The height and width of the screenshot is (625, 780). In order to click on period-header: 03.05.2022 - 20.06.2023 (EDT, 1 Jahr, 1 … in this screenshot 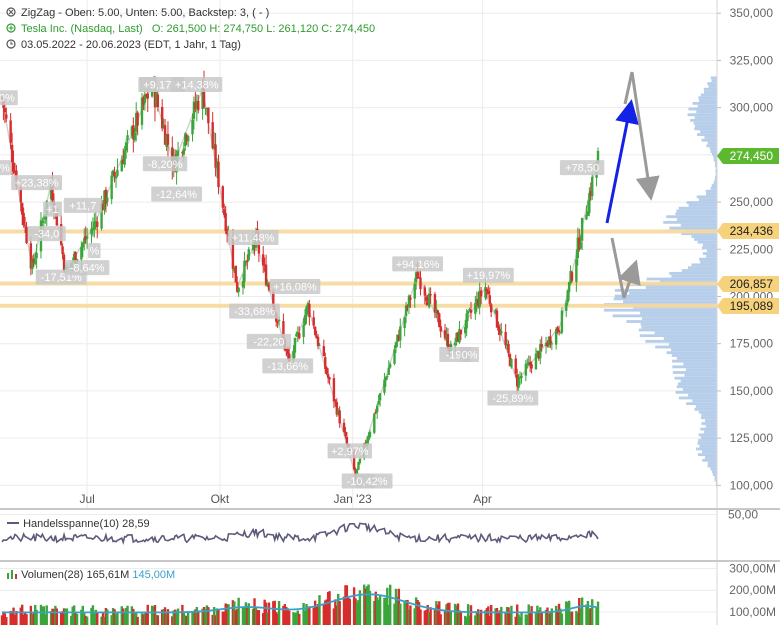, I will do `click(123, 45)`.